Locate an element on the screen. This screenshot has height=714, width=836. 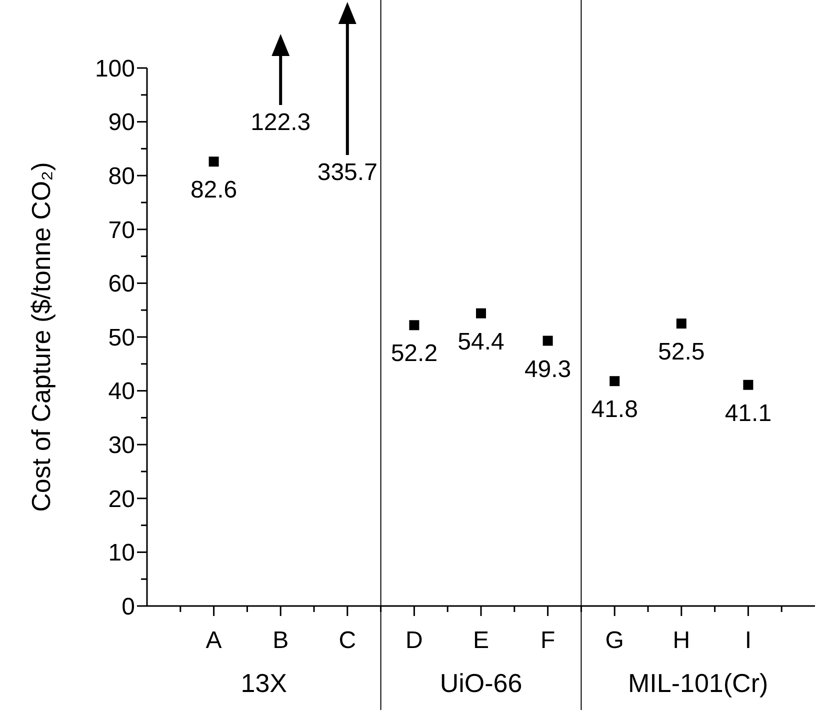
y-tick-label: 70 is located at coordinates (121, 230).